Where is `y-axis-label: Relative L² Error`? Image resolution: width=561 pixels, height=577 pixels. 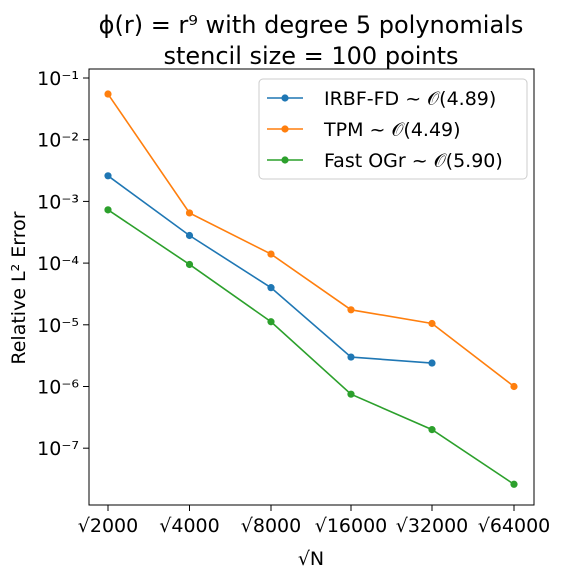
y-axis-label: Relative L² Error is located at coordinates (19, 287).